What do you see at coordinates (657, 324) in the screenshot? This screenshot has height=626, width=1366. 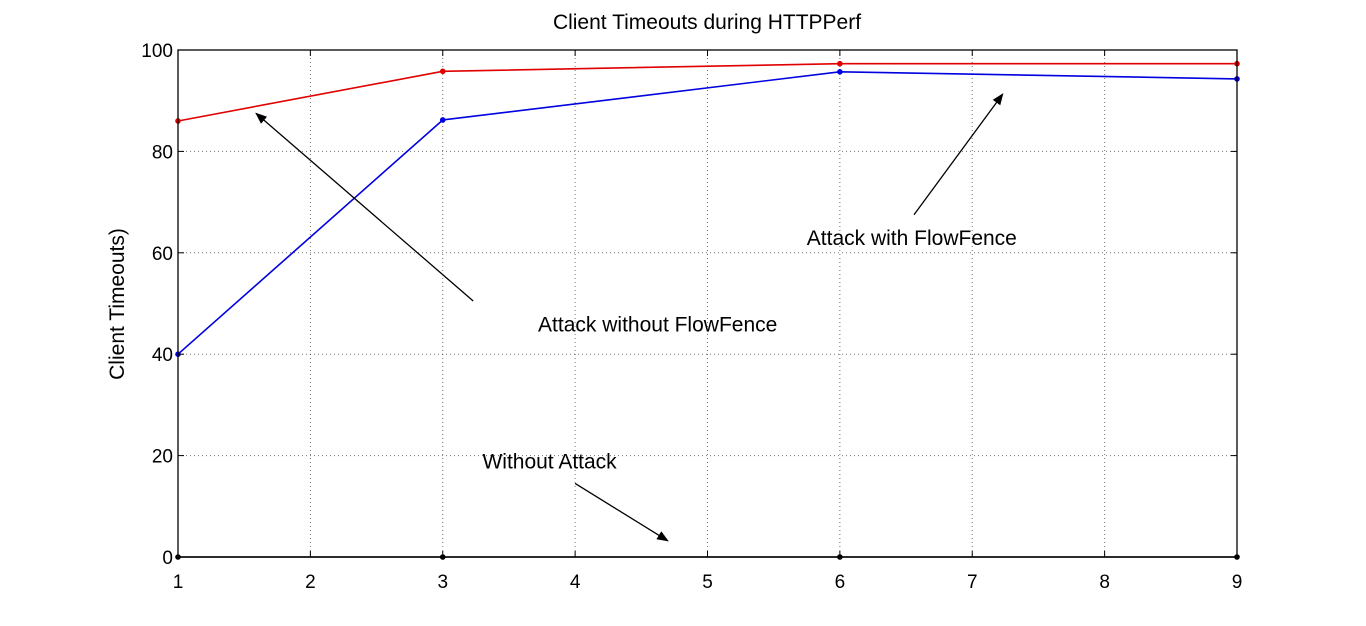 I see `attack-without-flowfence-label: Attack without FlowFence` at bounding box center [657, 324].